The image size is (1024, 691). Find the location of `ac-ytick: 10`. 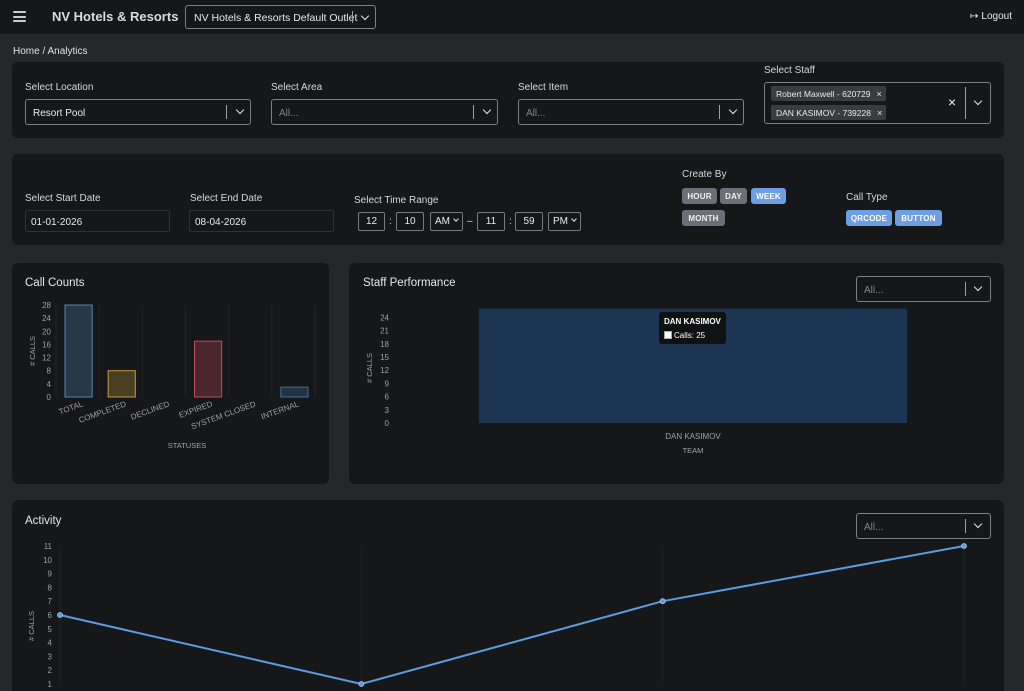

ac-ytick: 10 is located at coordinates (47, 560).